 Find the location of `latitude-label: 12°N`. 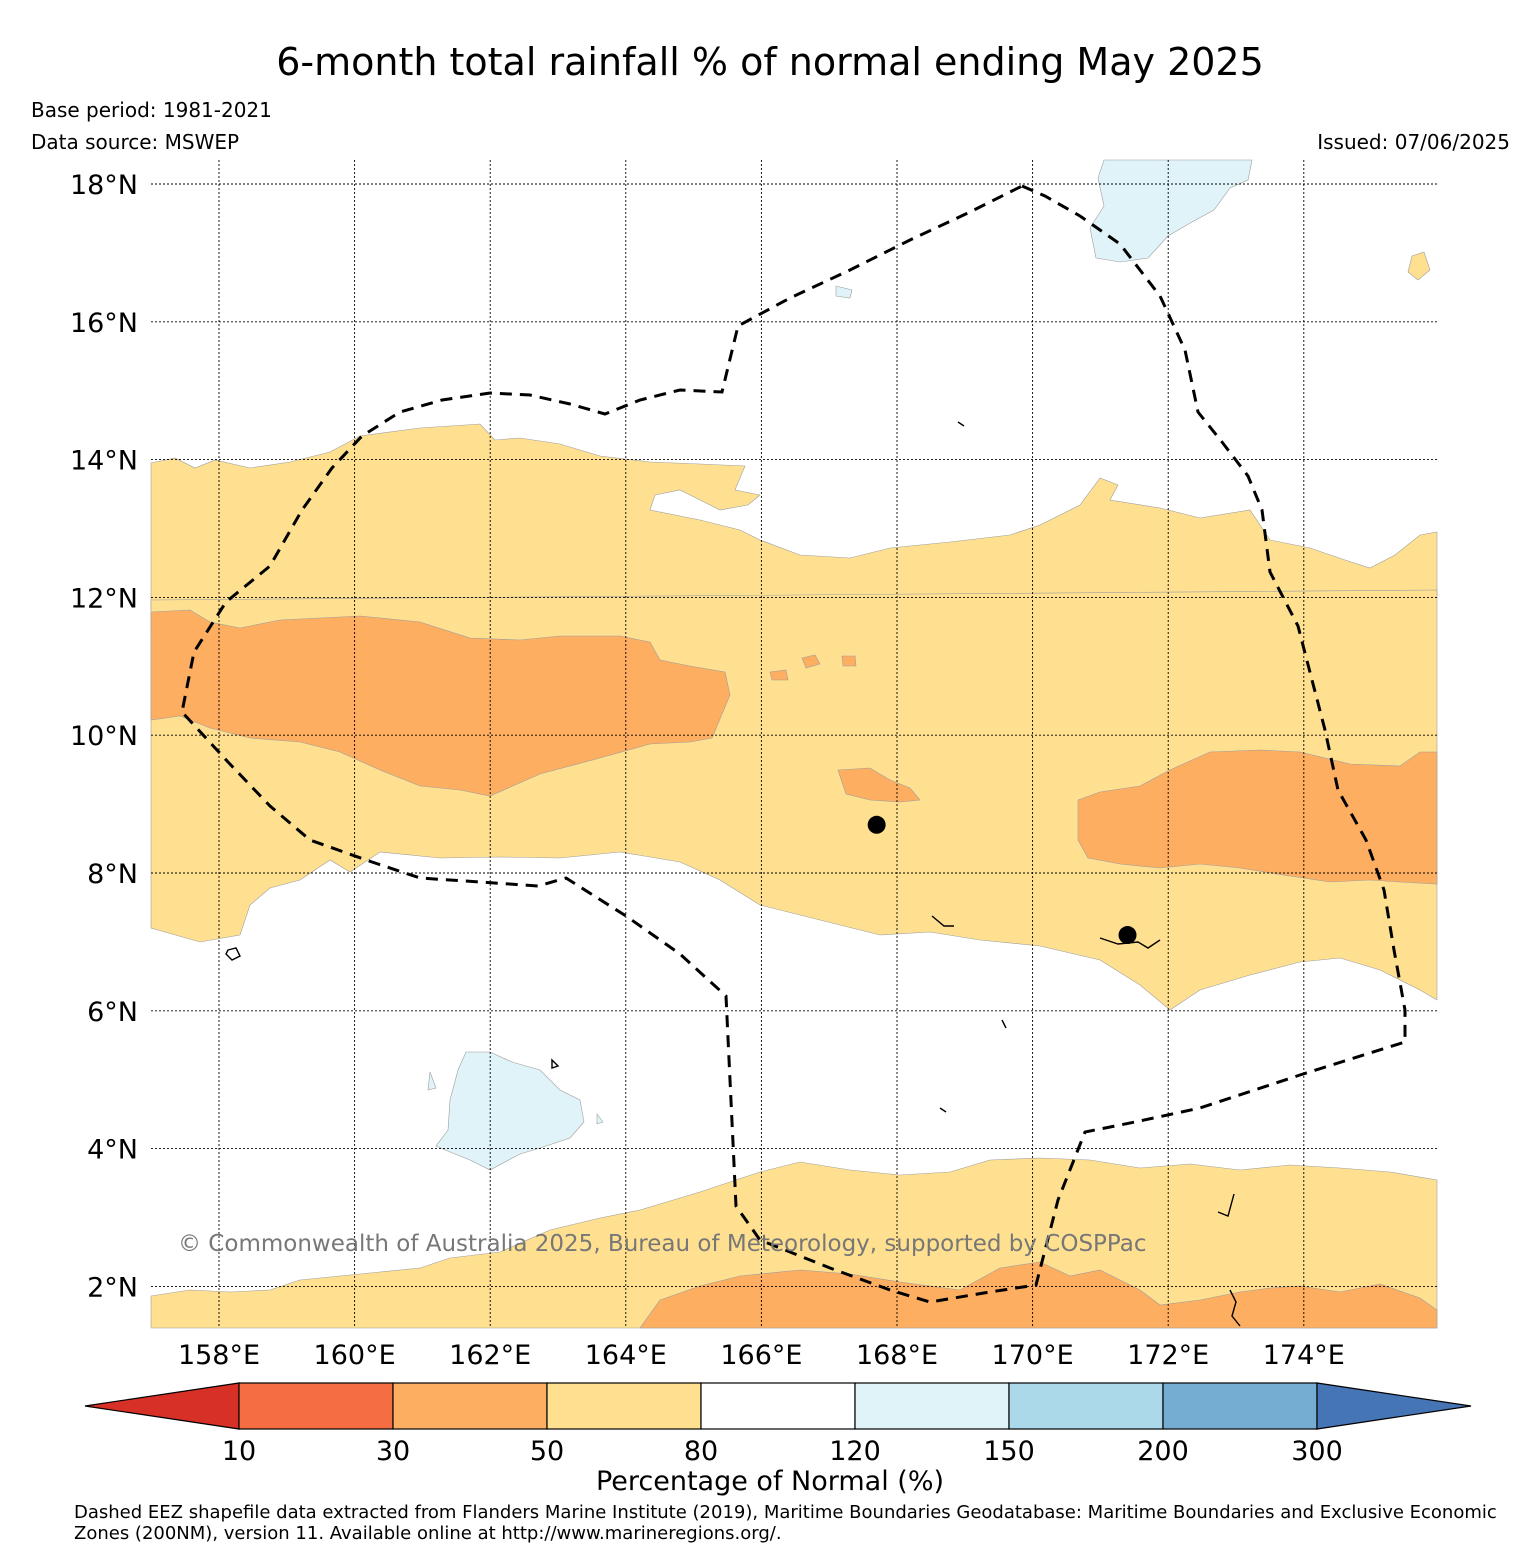

latitude-label: 12°N is located at coordinates (104, 598).